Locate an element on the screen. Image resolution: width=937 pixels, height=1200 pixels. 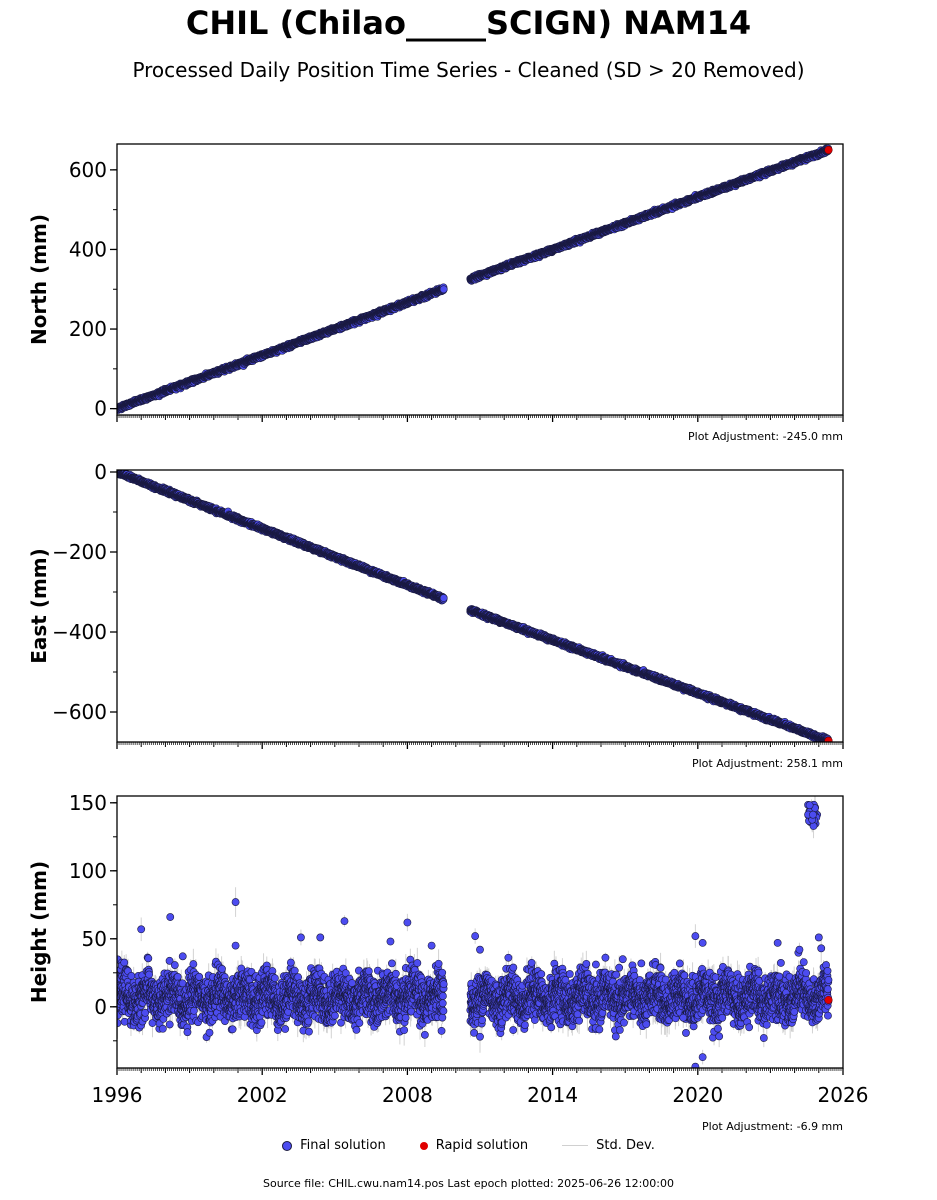
chart-title: CHIL (Chilao_____SCIGN) NAM14 is located at coordinates (468, 23).